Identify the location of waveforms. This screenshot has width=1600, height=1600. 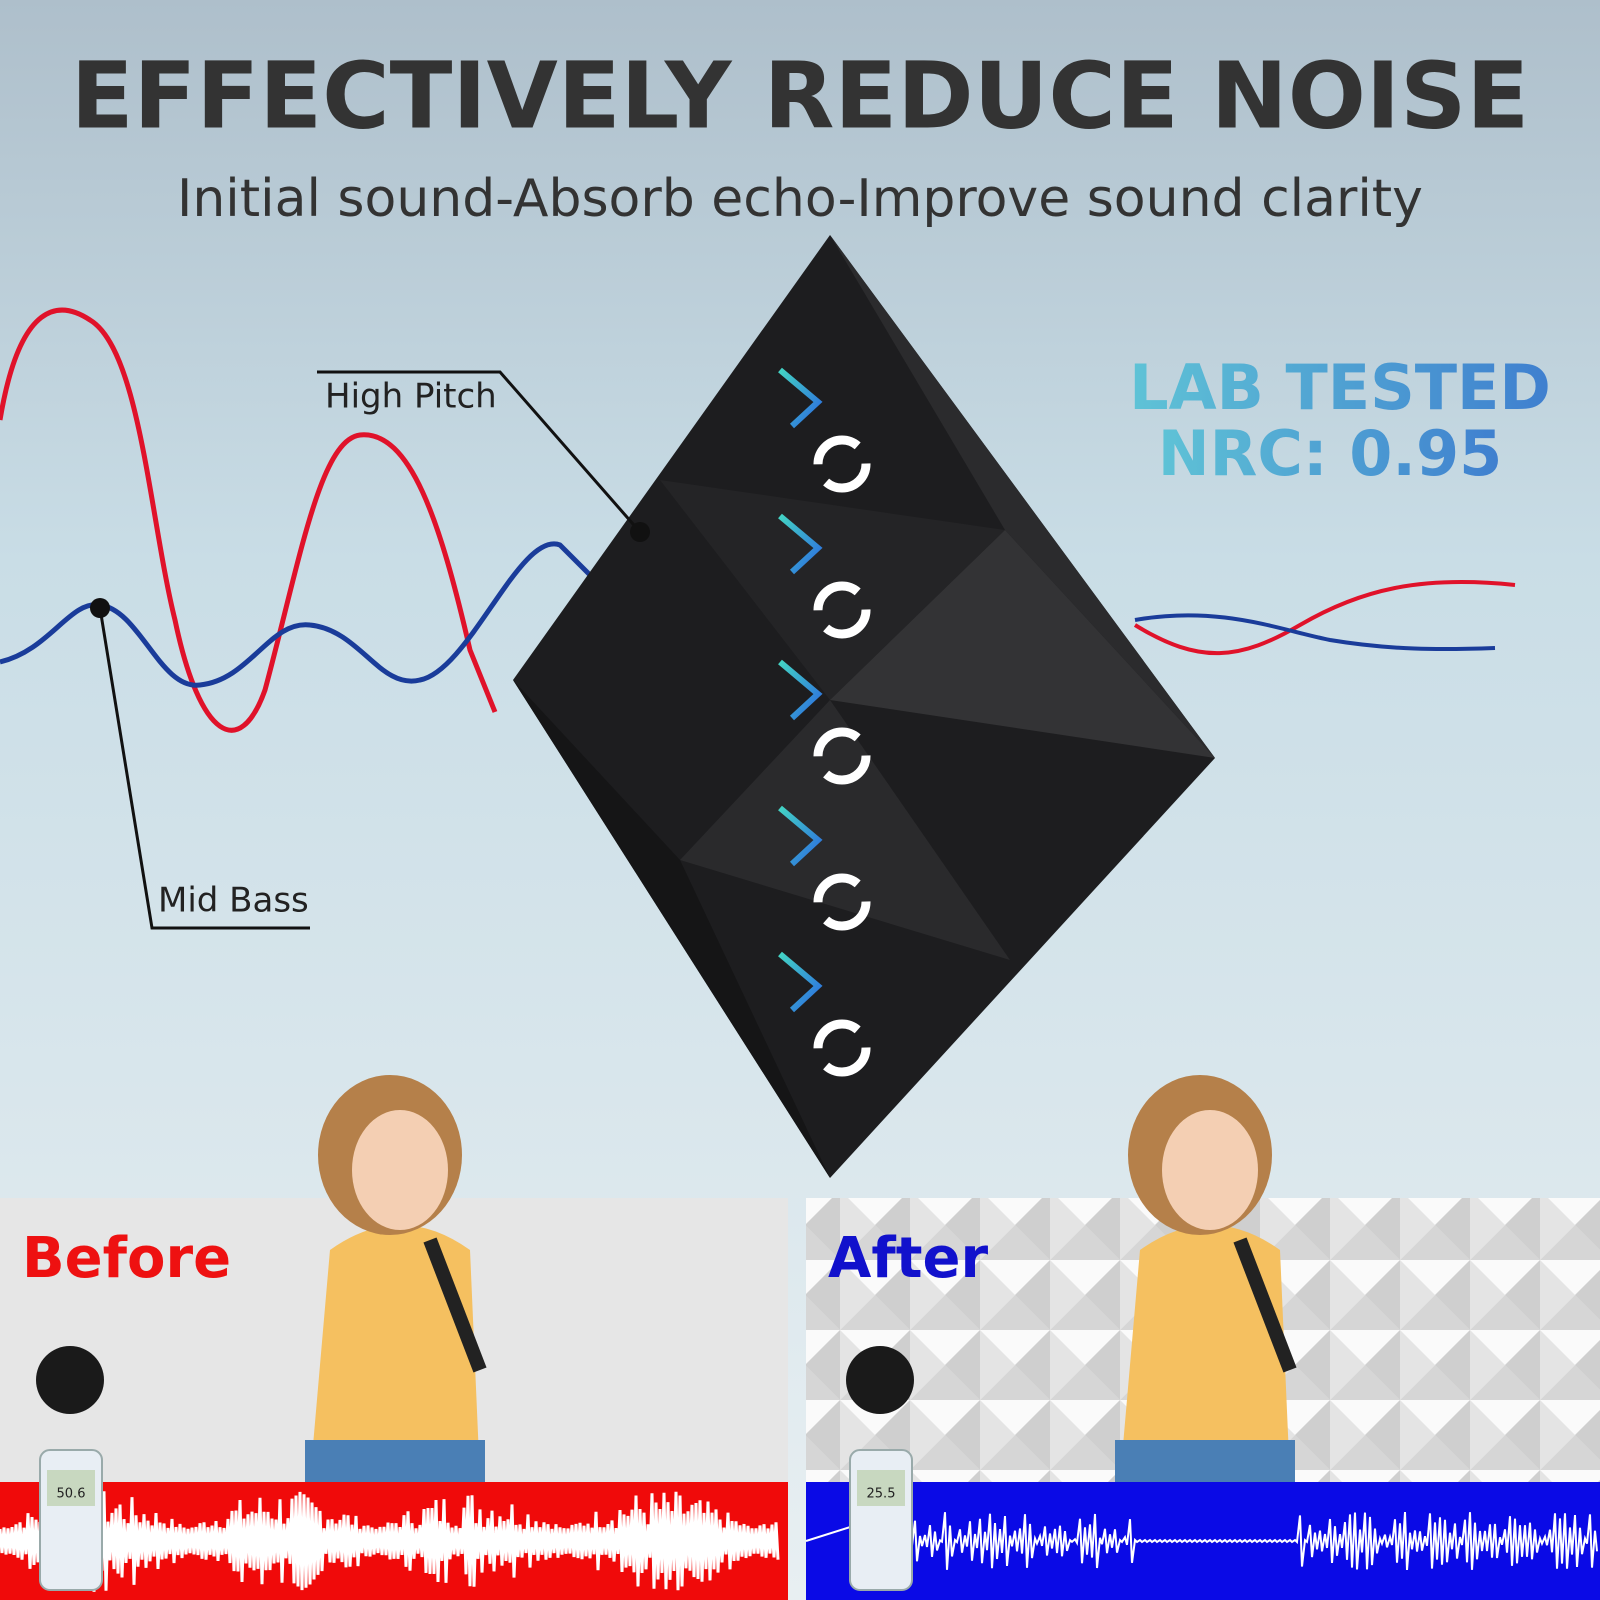
(799, 1541).